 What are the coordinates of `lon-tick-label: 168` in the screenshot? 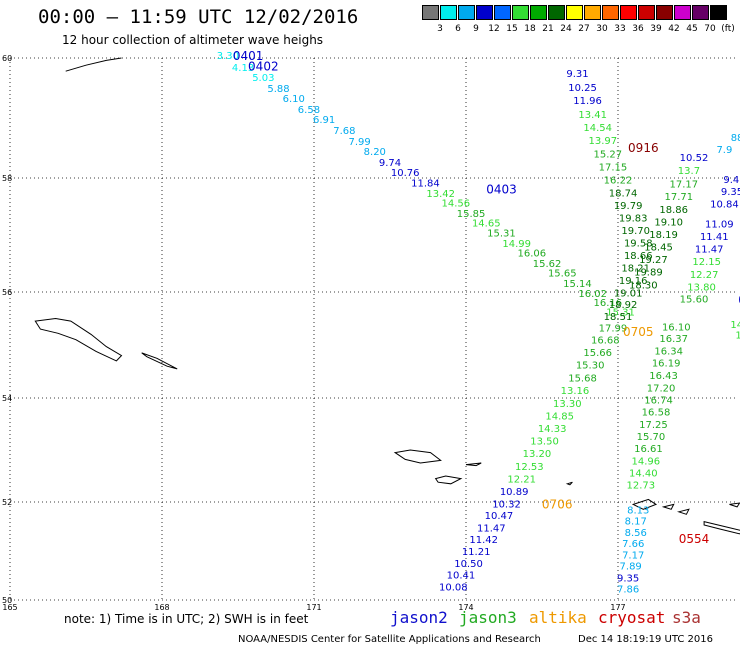 It's located at (161, 607).